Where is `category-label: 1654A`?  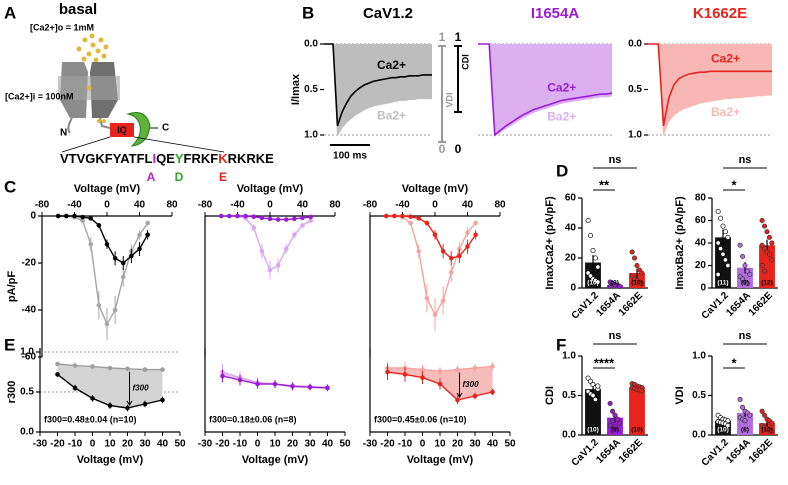
category-label: 1654A is located at coordinates (738, 304).